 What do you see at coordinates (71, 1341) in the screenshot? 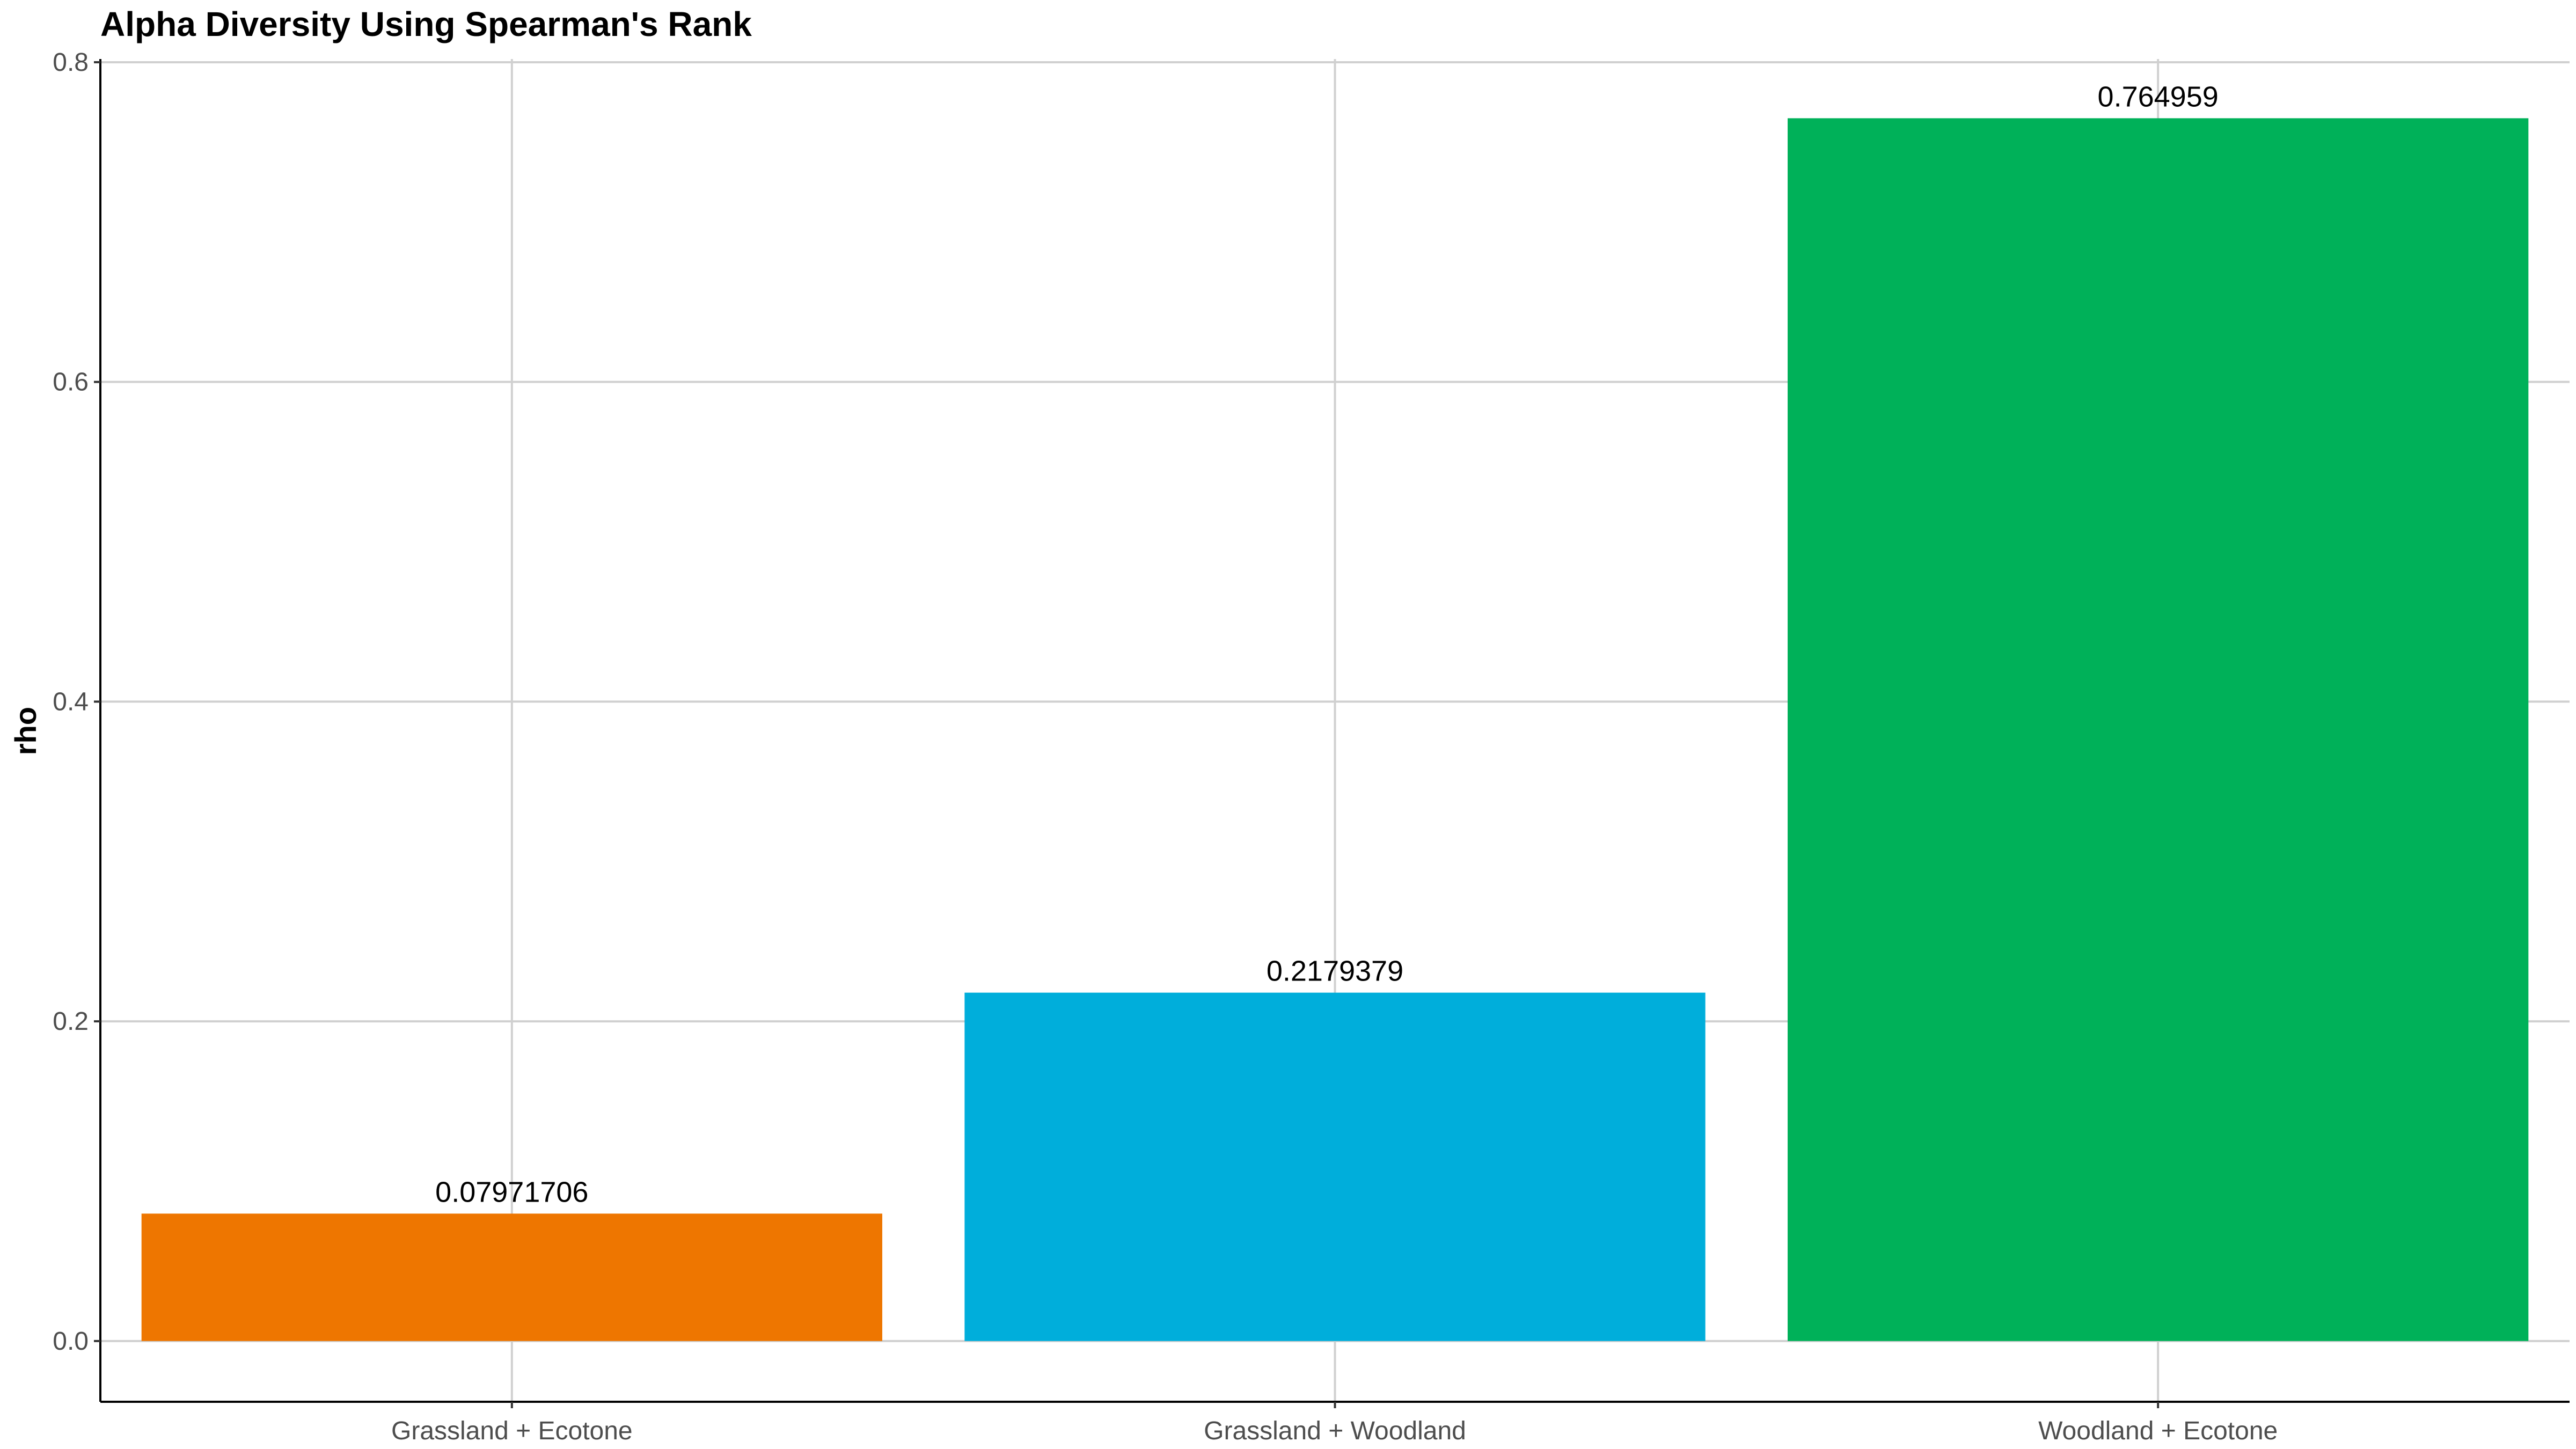
I see `y-tick-label: 0.0` at bounding box center [71, 1341].